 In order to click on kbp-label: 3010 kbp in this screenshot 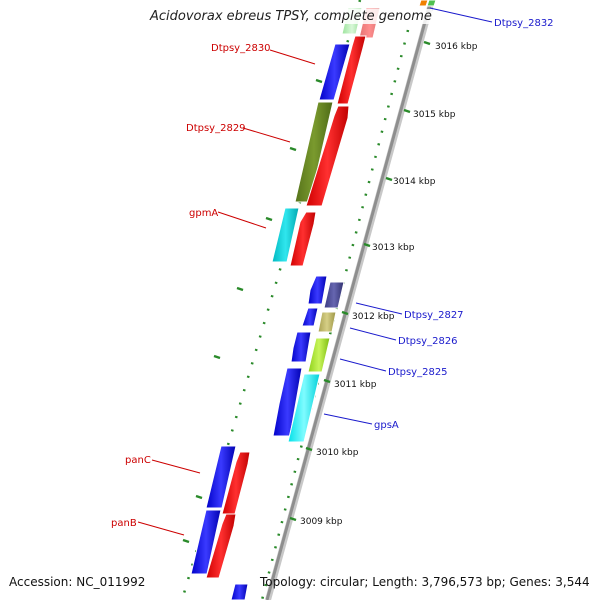, I will do `click(337, 453)`.